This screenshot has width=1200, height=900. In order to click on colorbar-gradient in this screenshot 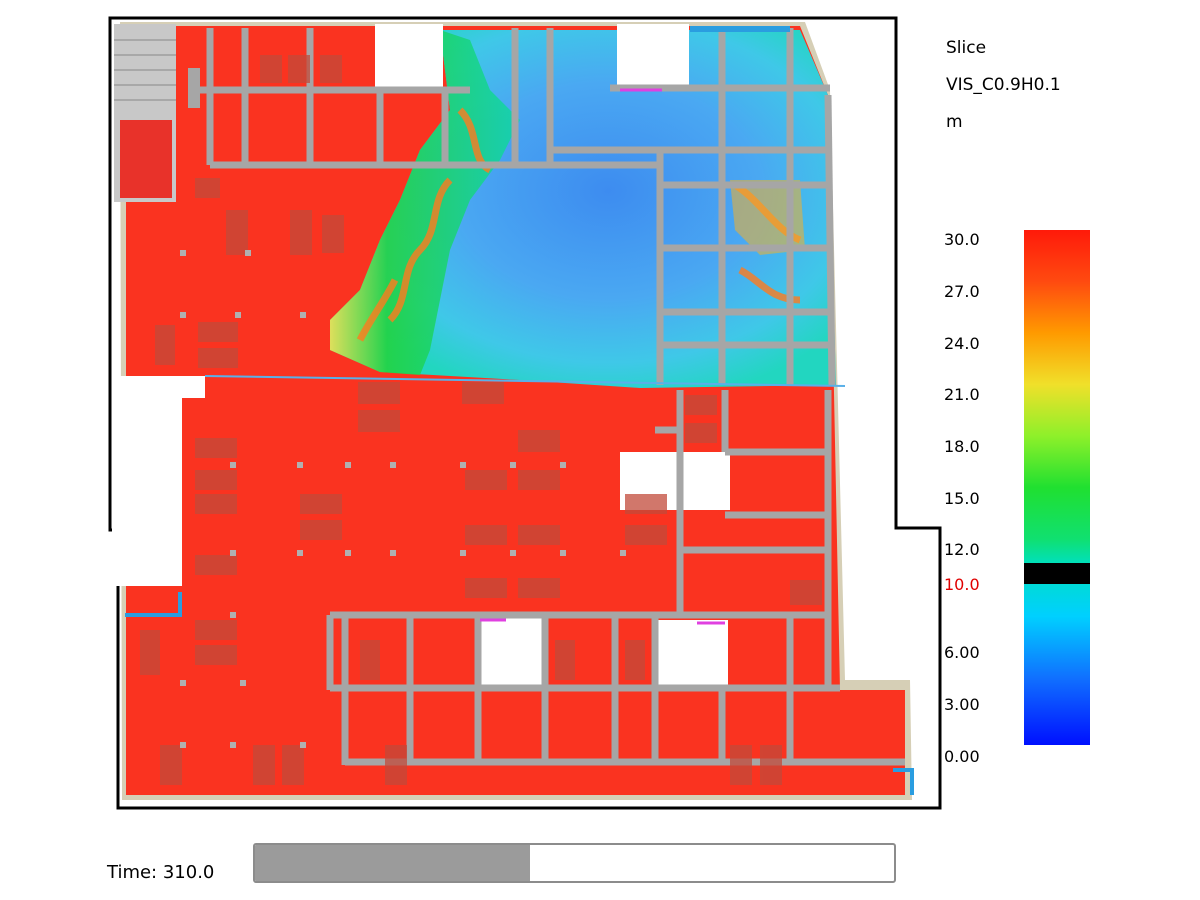, I will do `click(1057, 487)`.